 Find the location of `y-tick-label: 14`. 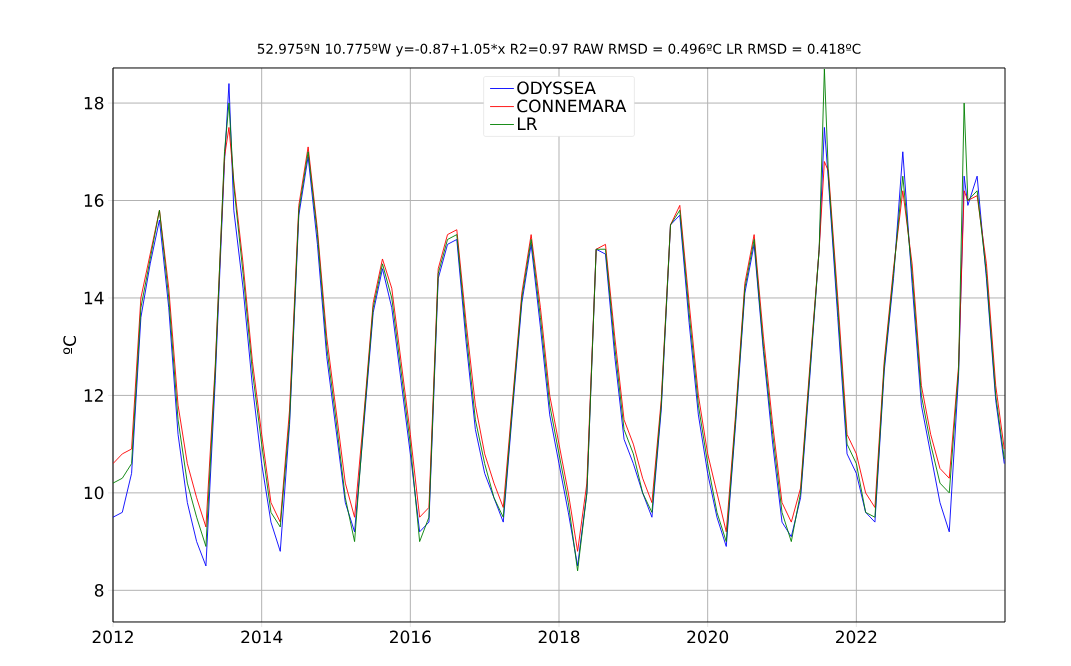

y-tick-label: 14 is located at coordinates (94, 298).